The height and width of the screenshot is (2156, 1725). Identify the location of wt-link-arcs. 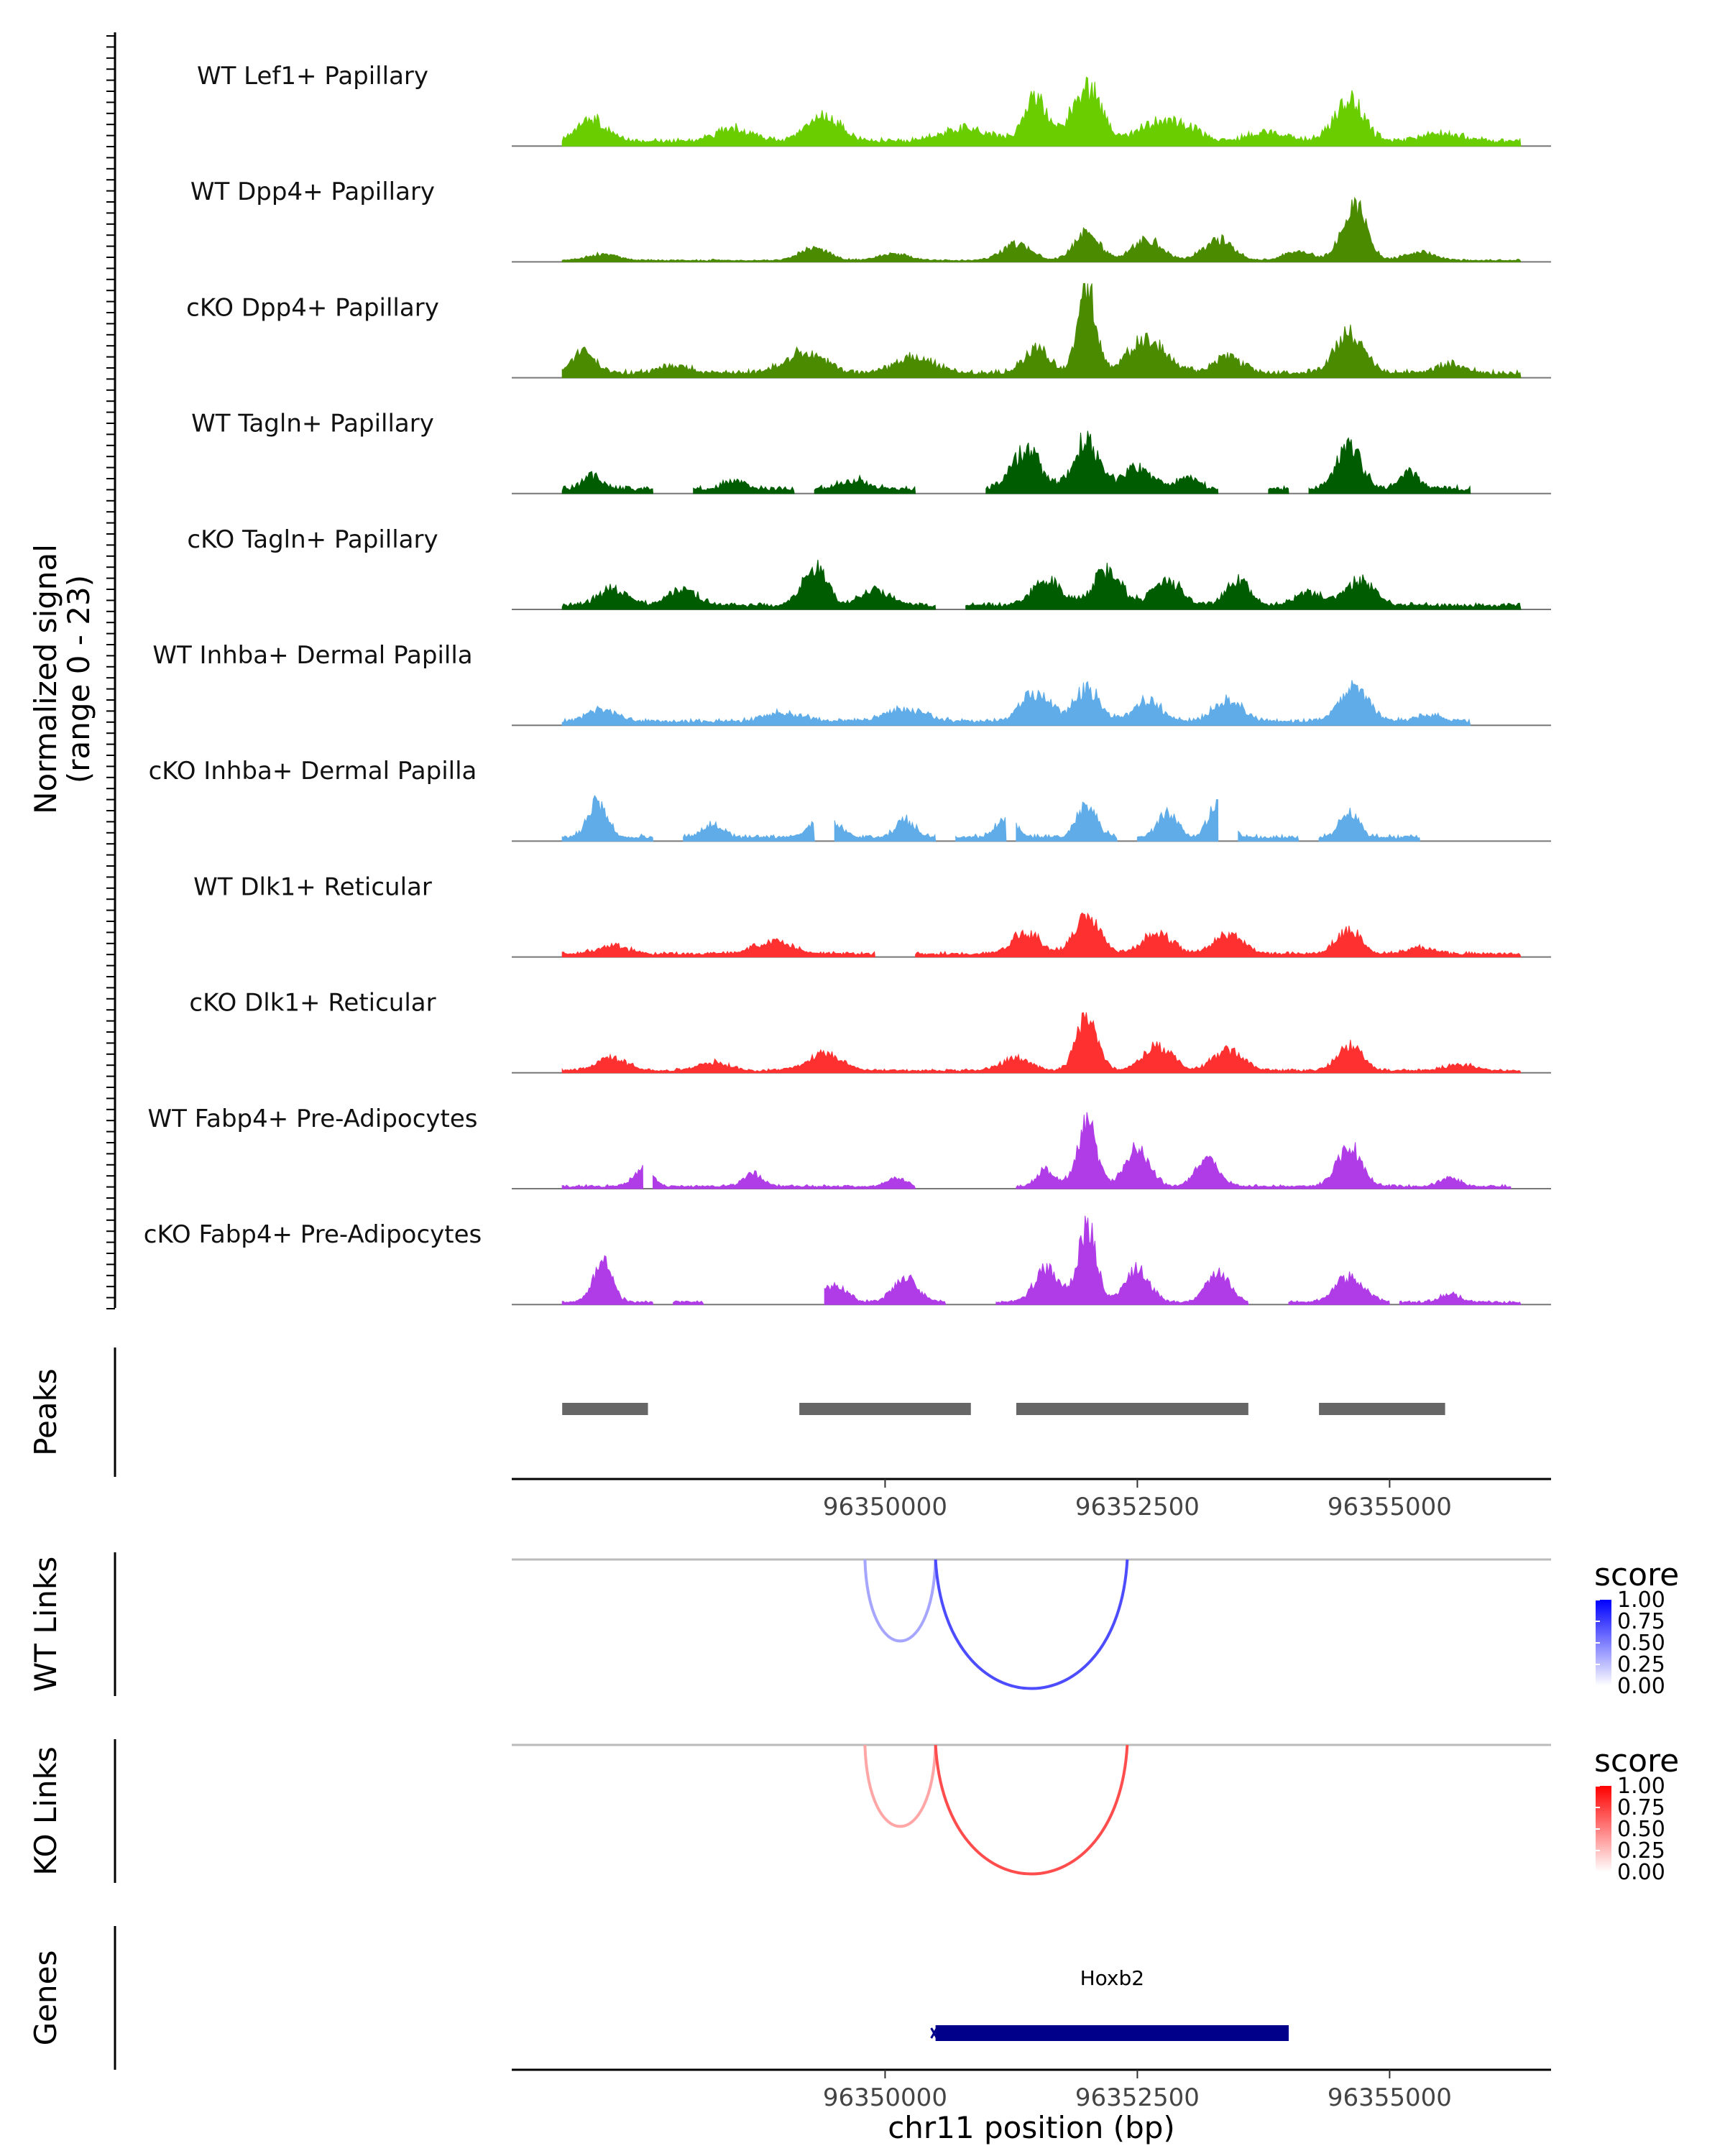
(996, 1625).